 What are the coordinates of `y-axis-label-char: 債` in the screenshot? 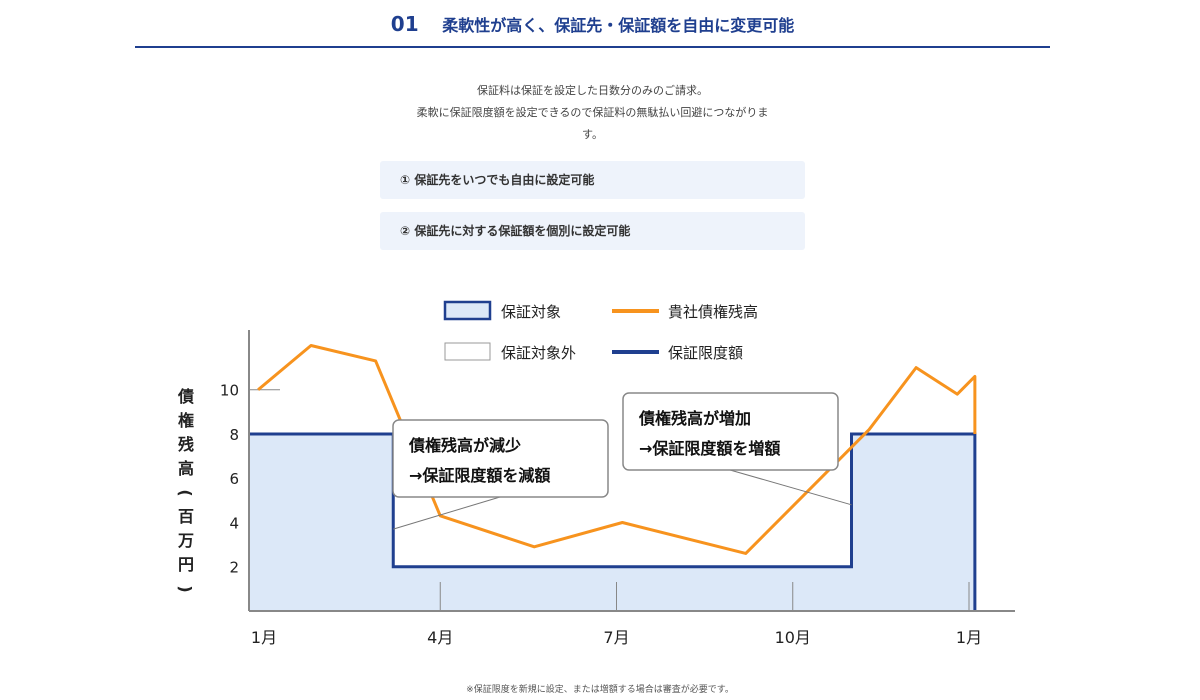 It's located at (185, 396).